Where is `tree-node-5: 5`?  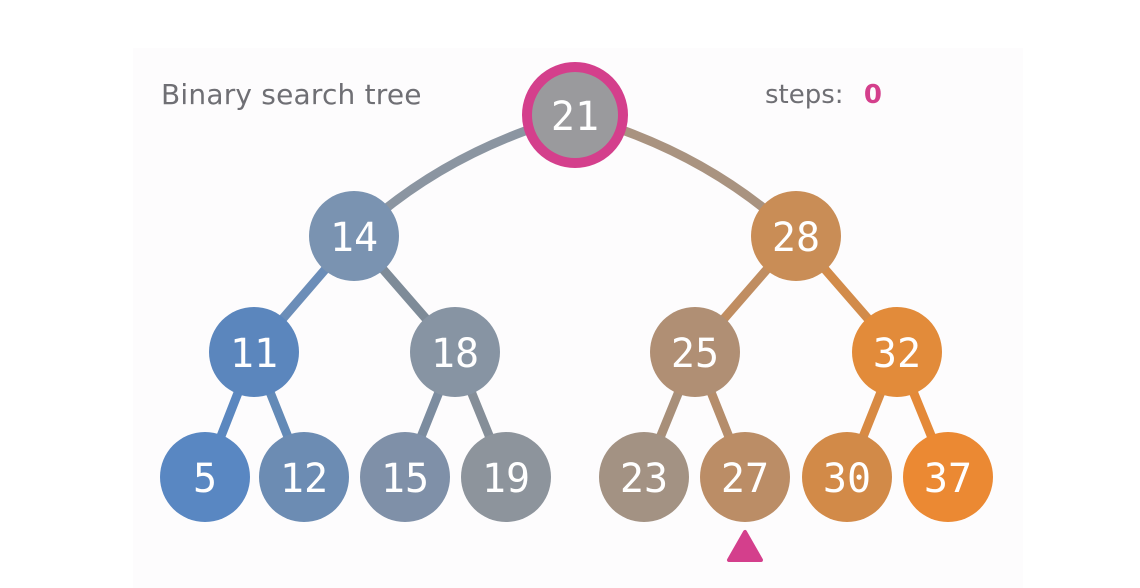
tree-node-5: 5 is located at coordinates (205, 477).